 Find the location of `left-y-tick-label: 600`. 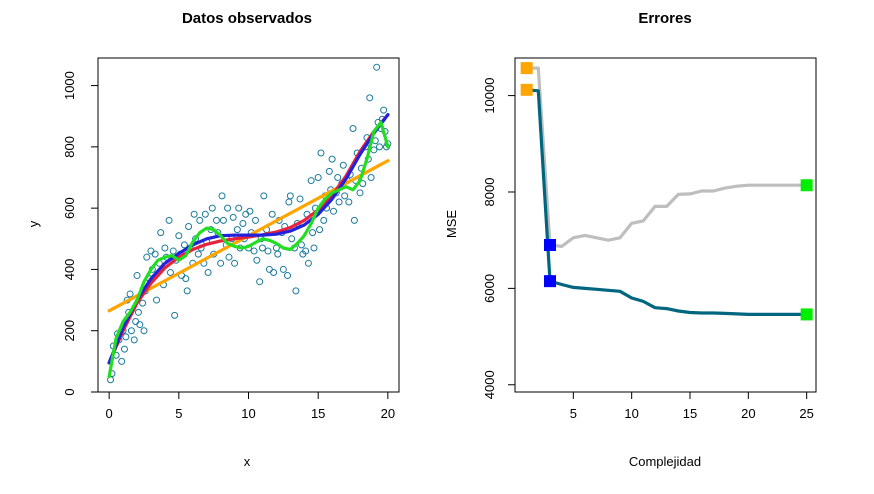

left-y-tick-label: 600 is located at coordinates (69, 208).